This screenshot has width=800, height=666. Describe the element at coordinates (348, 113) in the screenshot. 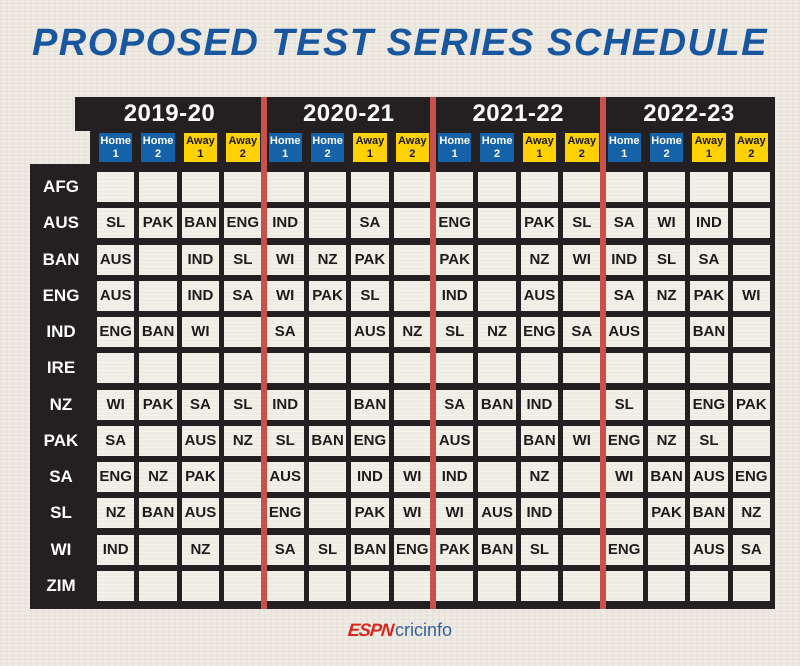

I see `season-label: 2020-21` at that location.